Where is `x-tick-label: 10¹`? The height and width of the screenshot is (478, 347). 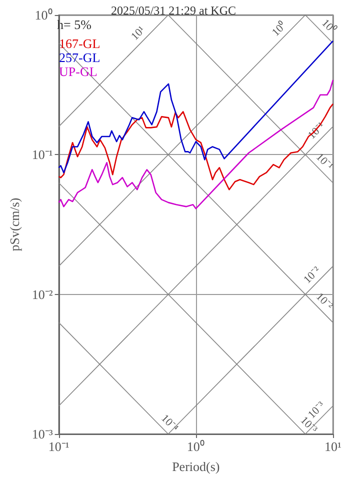 x-tick-label: 10¹ is located at coordinates (333, 446).